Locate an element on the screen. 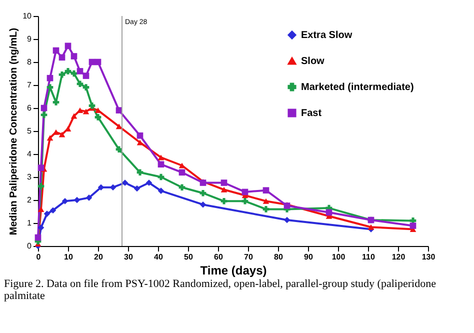  x-tick-label: 120 is located at coordinates (399, 257).